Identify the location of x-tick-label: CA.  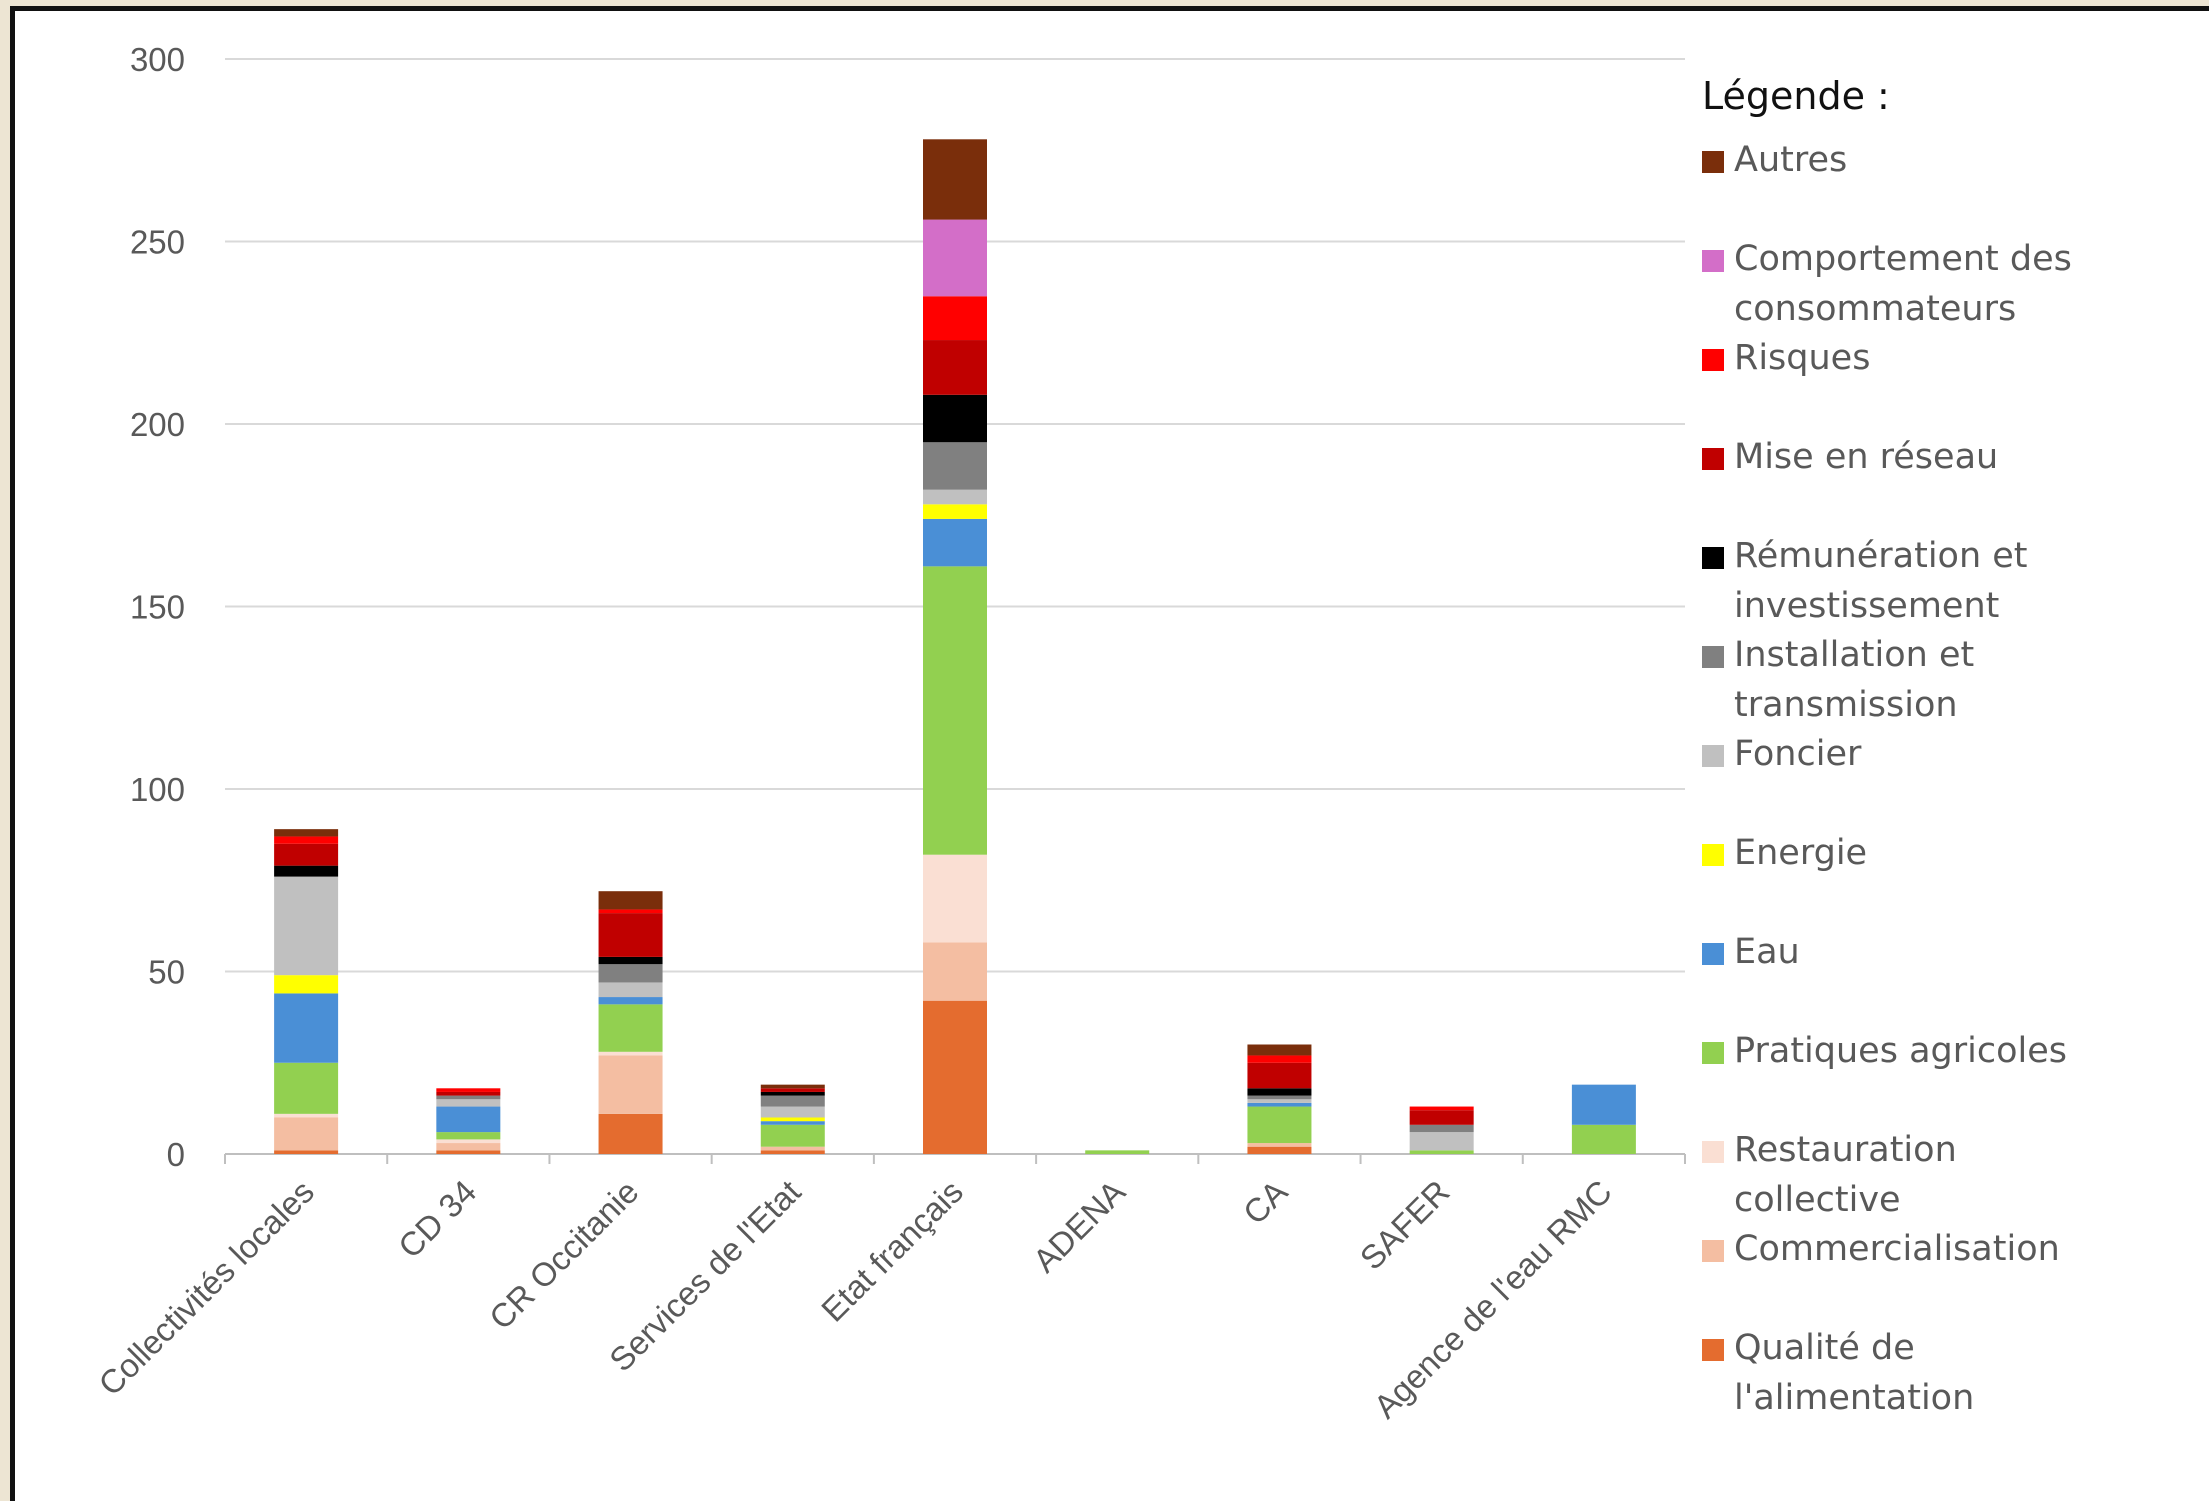
(1265, 1202).